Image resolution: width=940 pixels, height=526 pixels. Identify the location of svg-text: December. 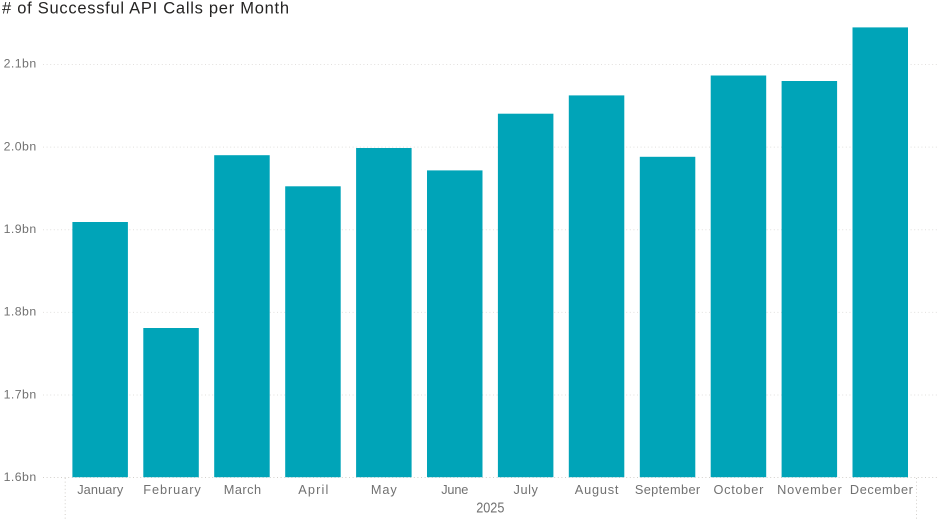
(882, 489).